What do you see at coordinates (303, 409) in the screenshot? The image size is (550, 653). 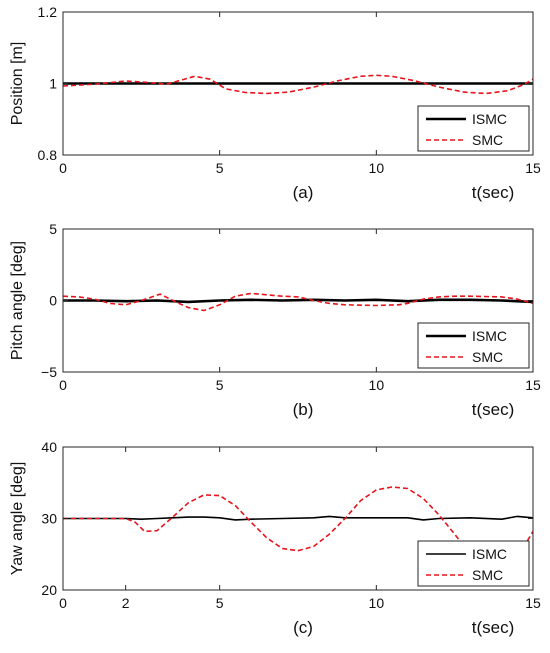 I see `panel-label: (b)` at bounding box center [303, 409].